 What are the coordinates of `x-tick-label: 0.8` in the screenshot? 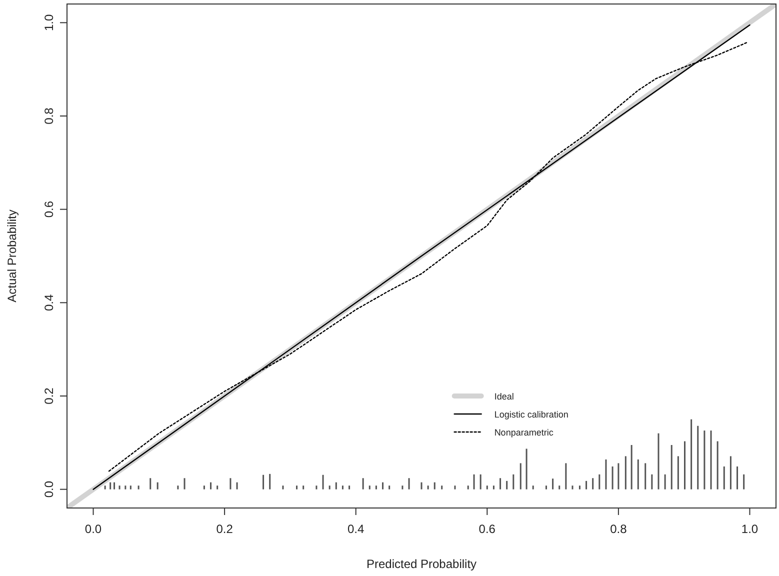 It's located at (619, 529).